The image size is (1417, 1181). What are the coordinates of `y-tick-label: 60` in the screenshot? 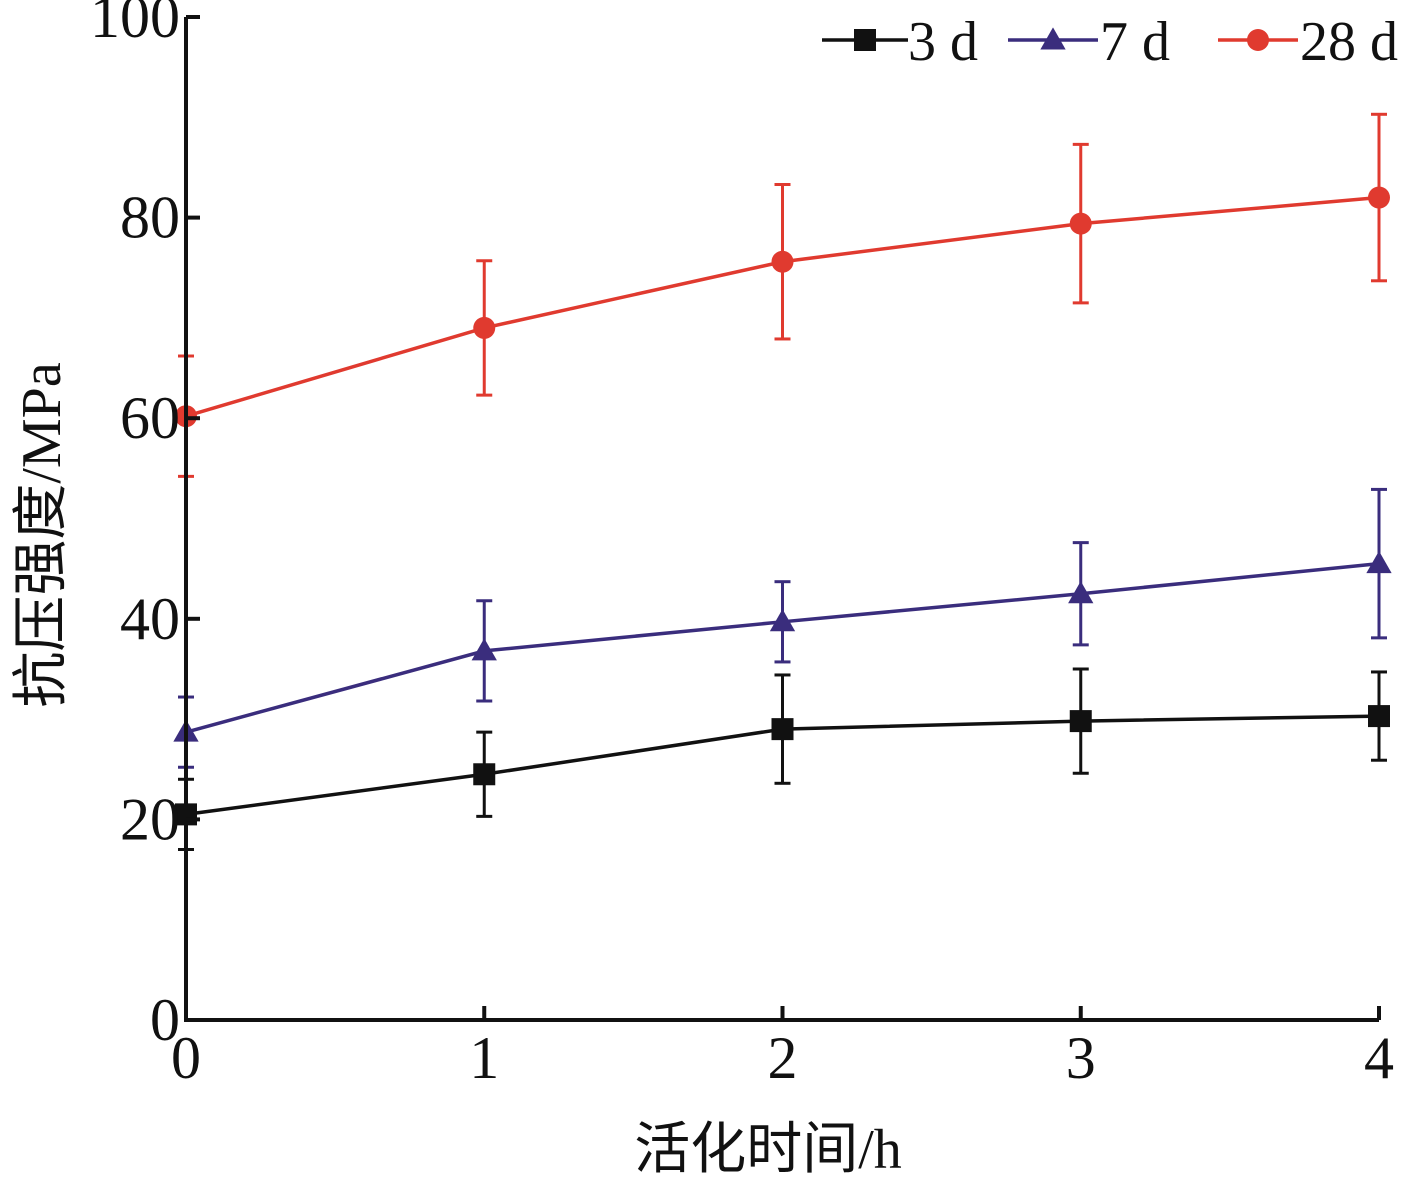 It's located at (150, 418).